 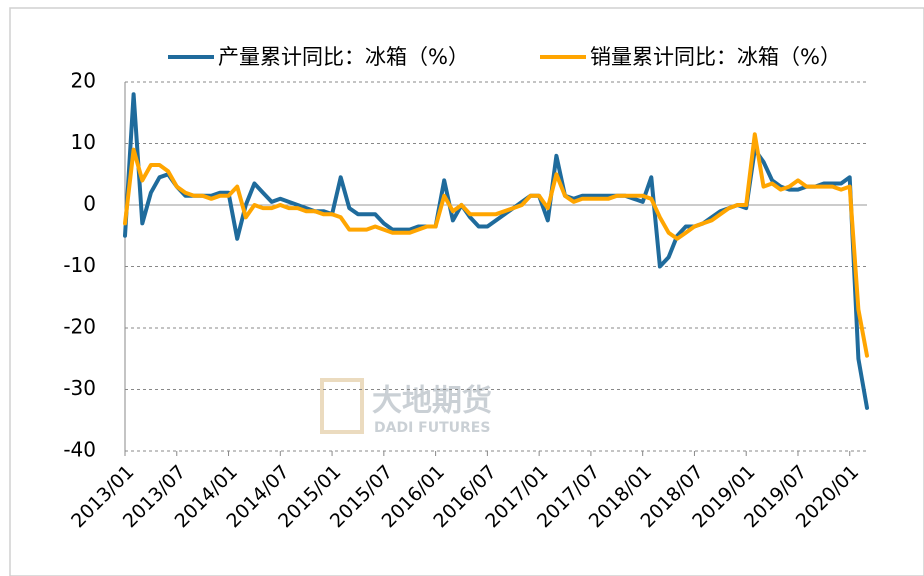 What do you see at coordinates (79, 450) in the screenshot?
I see `y-tick-label: -40` at bounding box center [79, 450].